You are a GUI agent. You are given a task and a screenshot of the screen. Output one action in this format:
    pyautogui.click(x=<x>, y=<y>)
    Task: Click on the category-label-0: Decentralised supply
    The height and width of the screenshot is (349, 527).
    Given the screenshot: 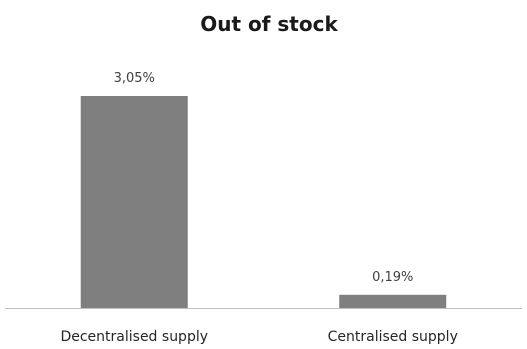 What is the action you would take?
    pyautogui.click(x=134, y=337)
    